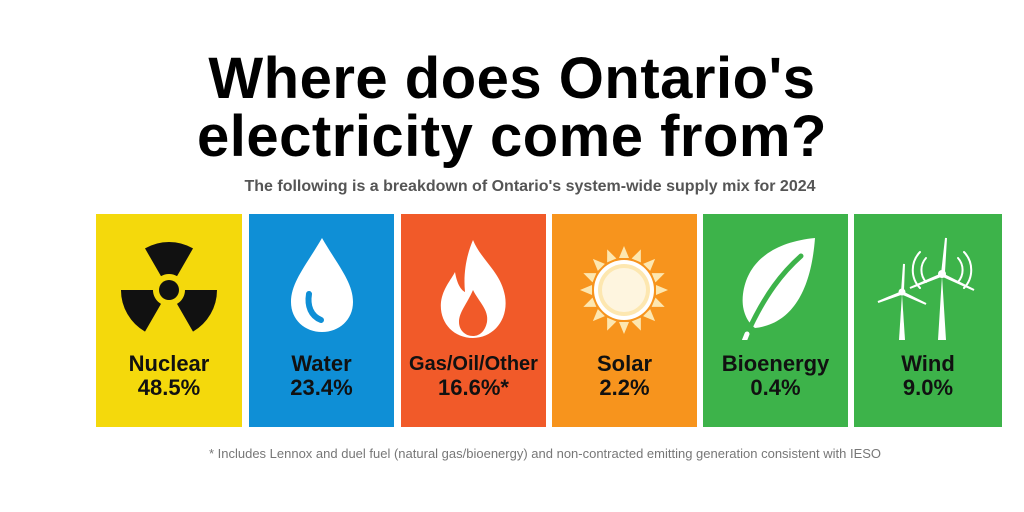  I want to click on tile-value: 0.4%, so click(775, 387).